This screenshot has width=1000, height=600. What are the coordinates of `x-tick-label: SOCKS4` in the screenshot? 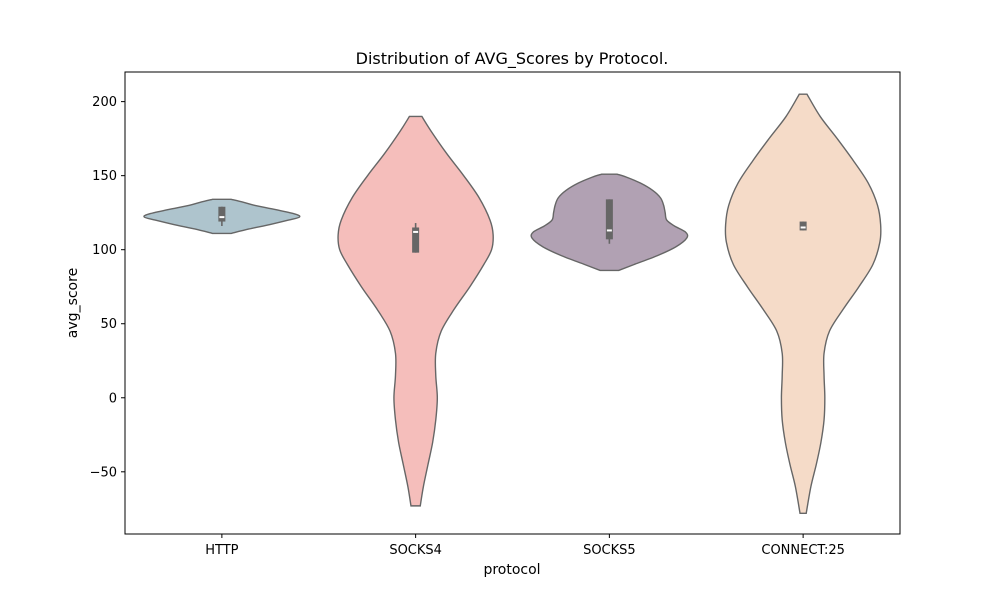 It's located at (415, 550).